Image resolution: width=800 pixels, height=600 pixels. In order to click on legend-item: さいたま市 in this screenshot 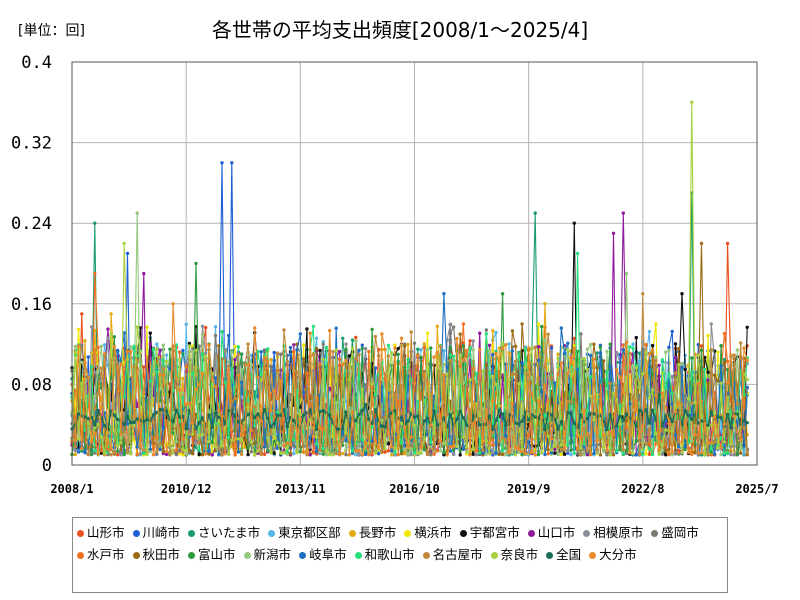, I will do `click(224, 533)`.